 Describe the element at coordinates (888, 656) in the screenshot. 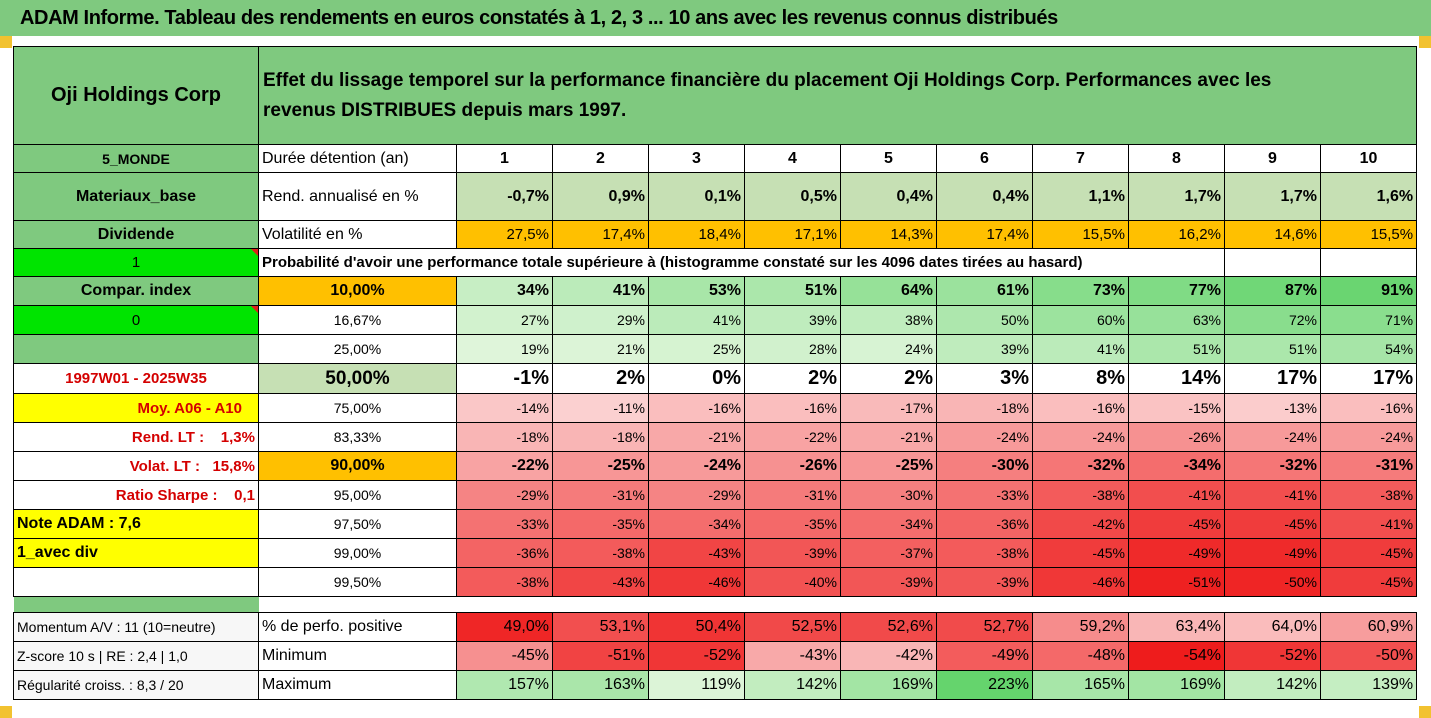

I see `minimum-value: -42%` at that location.